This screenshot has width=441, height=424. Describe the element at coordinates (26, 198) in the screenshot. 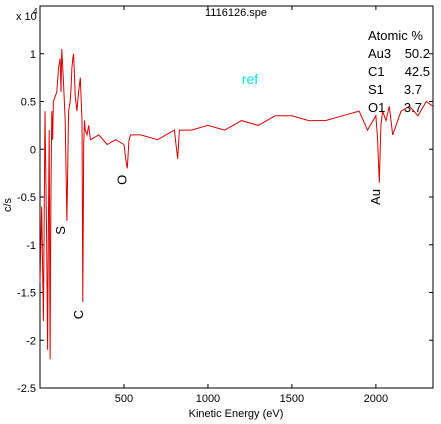

I see `y-tick-label: -0.5` at that location.